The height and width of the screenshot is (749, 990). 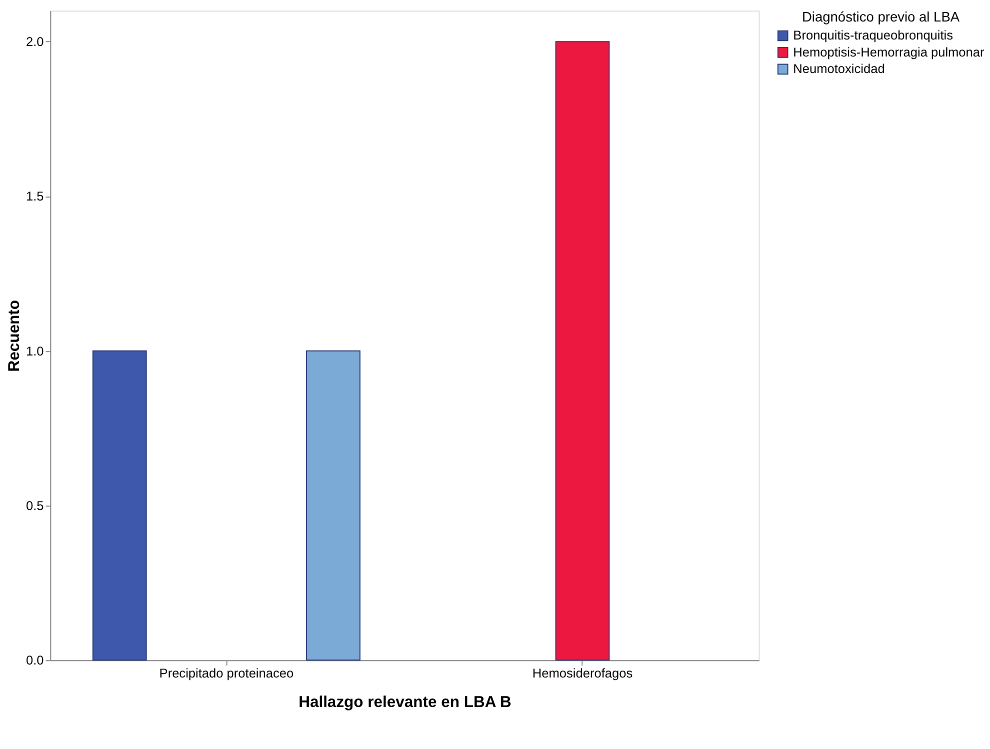 What do you see at coordinates (35, 350) in the screenshot?
I see `y-tick-label: 1.0` at bounding box center [35, 350].